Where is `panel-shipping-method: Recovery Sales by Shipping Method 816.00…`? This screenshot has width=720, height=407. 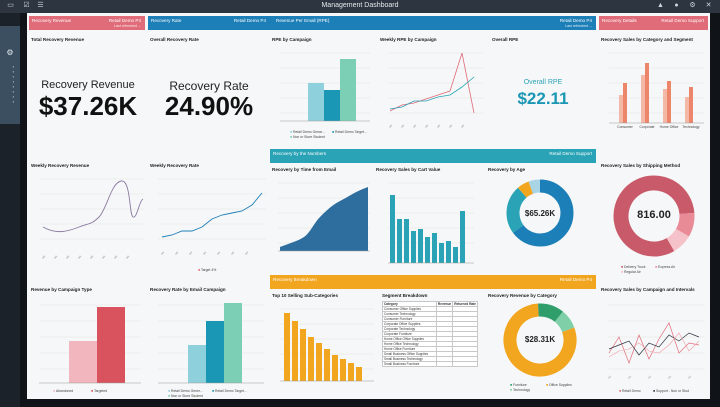 panel-shipping-method: Recovery Sales by Shipping Method 816.00… is located at coordinates (653, 220).